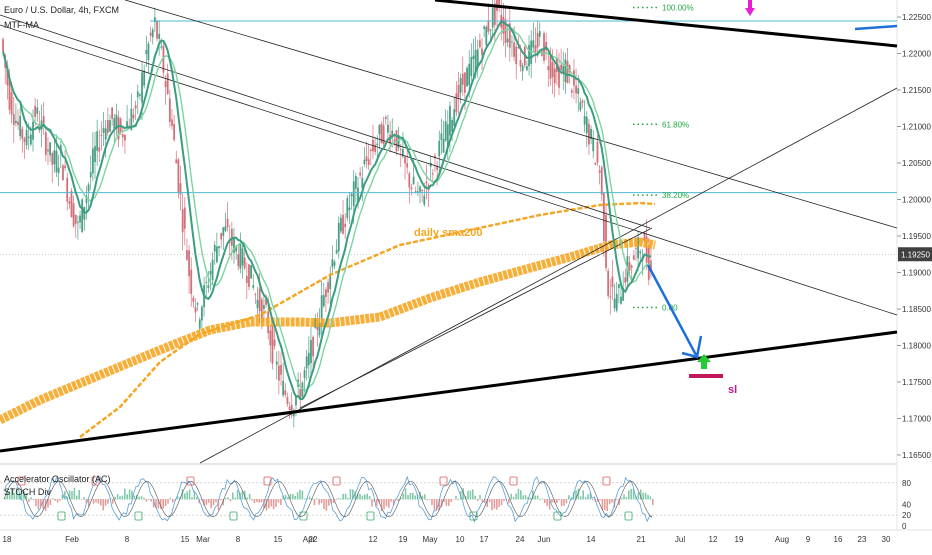 The height and width of the screenshot is (555, 932). What do you see at coordinates (916, 236) in the screenshot?
I see `price-tick-label: 1.19500` at bounding box center [916, 236].